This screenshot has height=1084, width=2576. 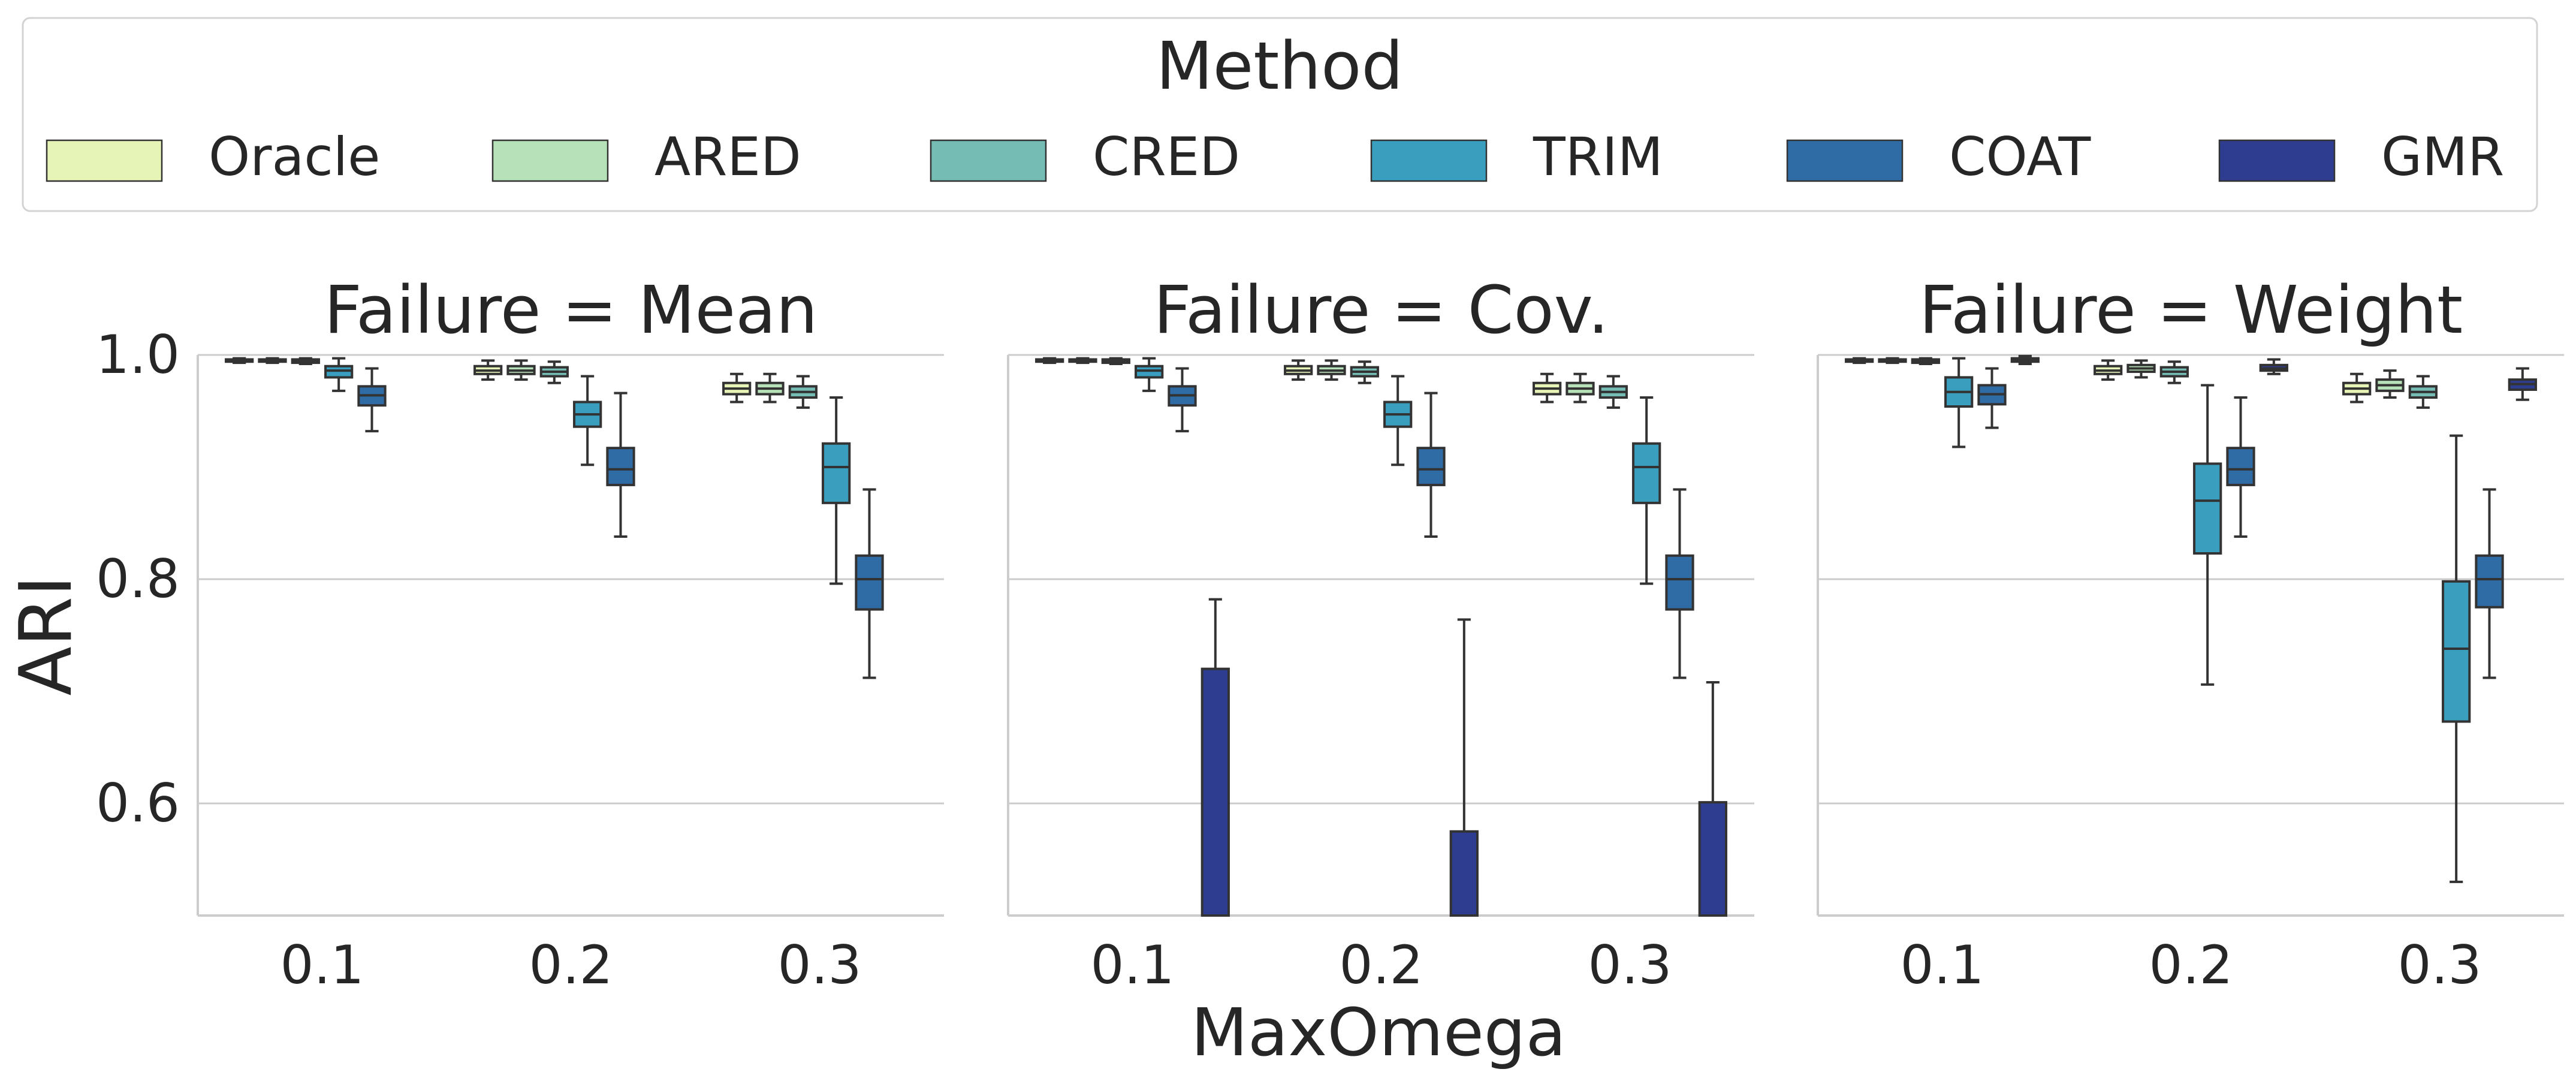 What do you see at coordinates (2191, 310) in the screenshot?
I see `panel-title: Failure = Weight` at bounding box center [2191, 310].